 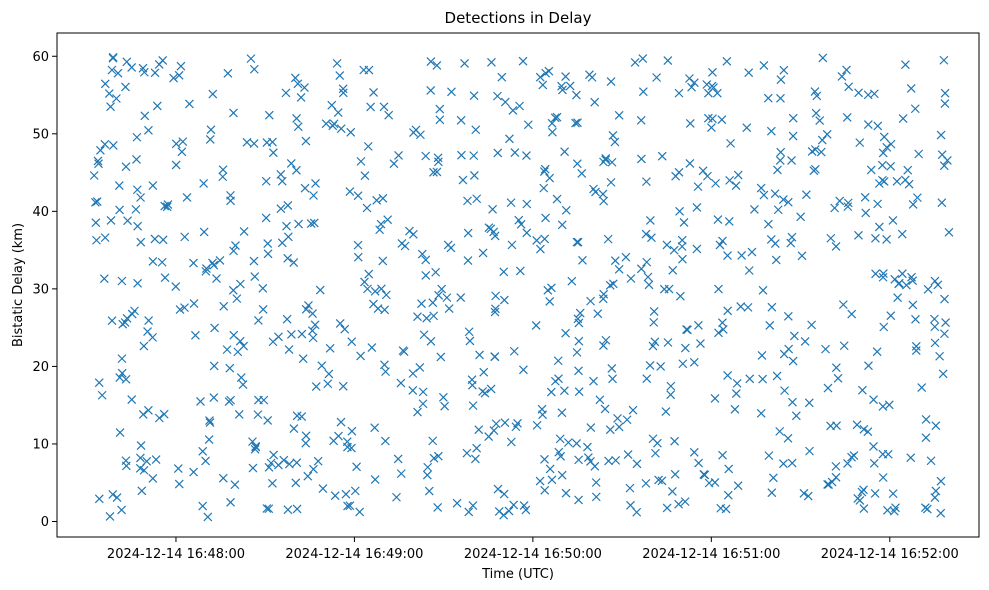 What do you see at coordinates (40, 289) in the screenshot?
I see `y-tick-label: 30` at bounding box center [40, 289].